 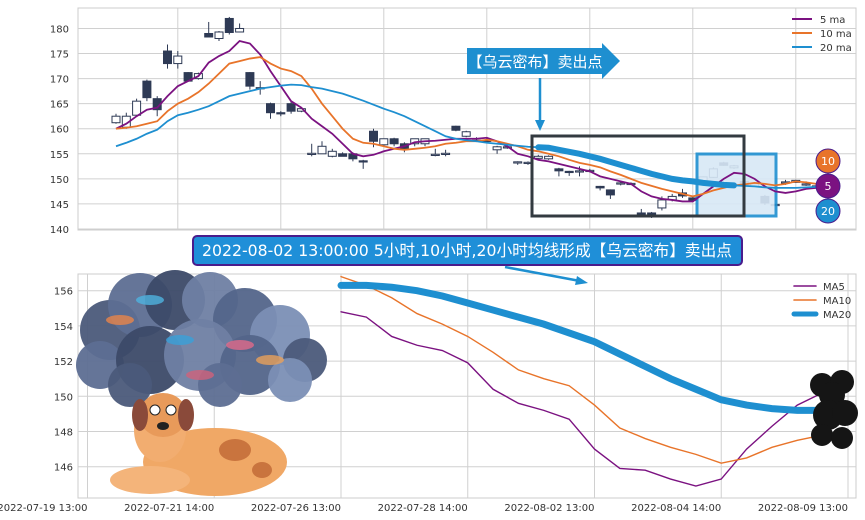 I want to click on y-tick-label: 180, so click(x=59, y=29).